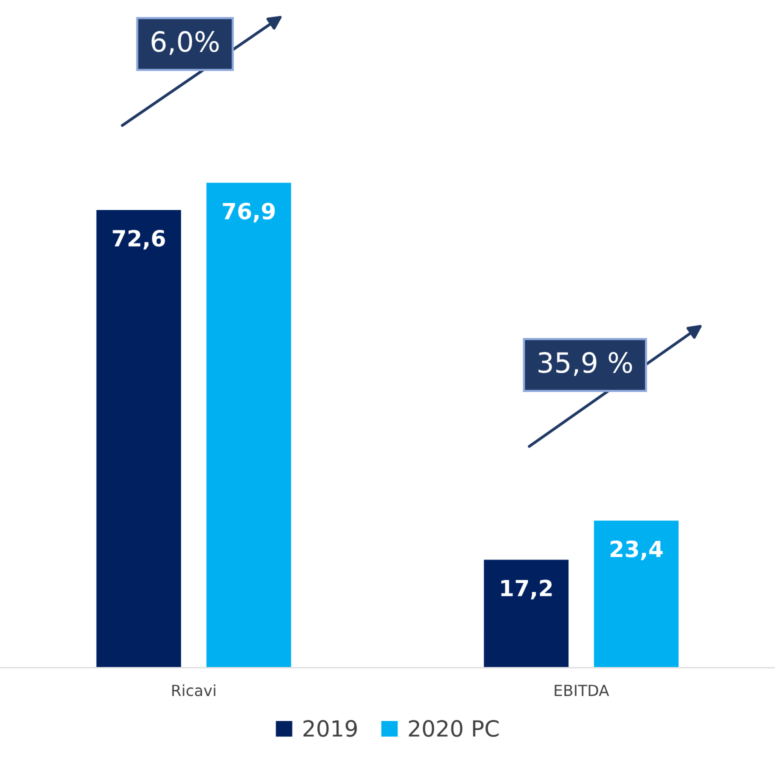 The width and height of the screenshot is (775, 771). What do you see at coordinates (585, 364) in the screenshot?
I see `annotation: 35,9 %` at bounding box center [585, 364].